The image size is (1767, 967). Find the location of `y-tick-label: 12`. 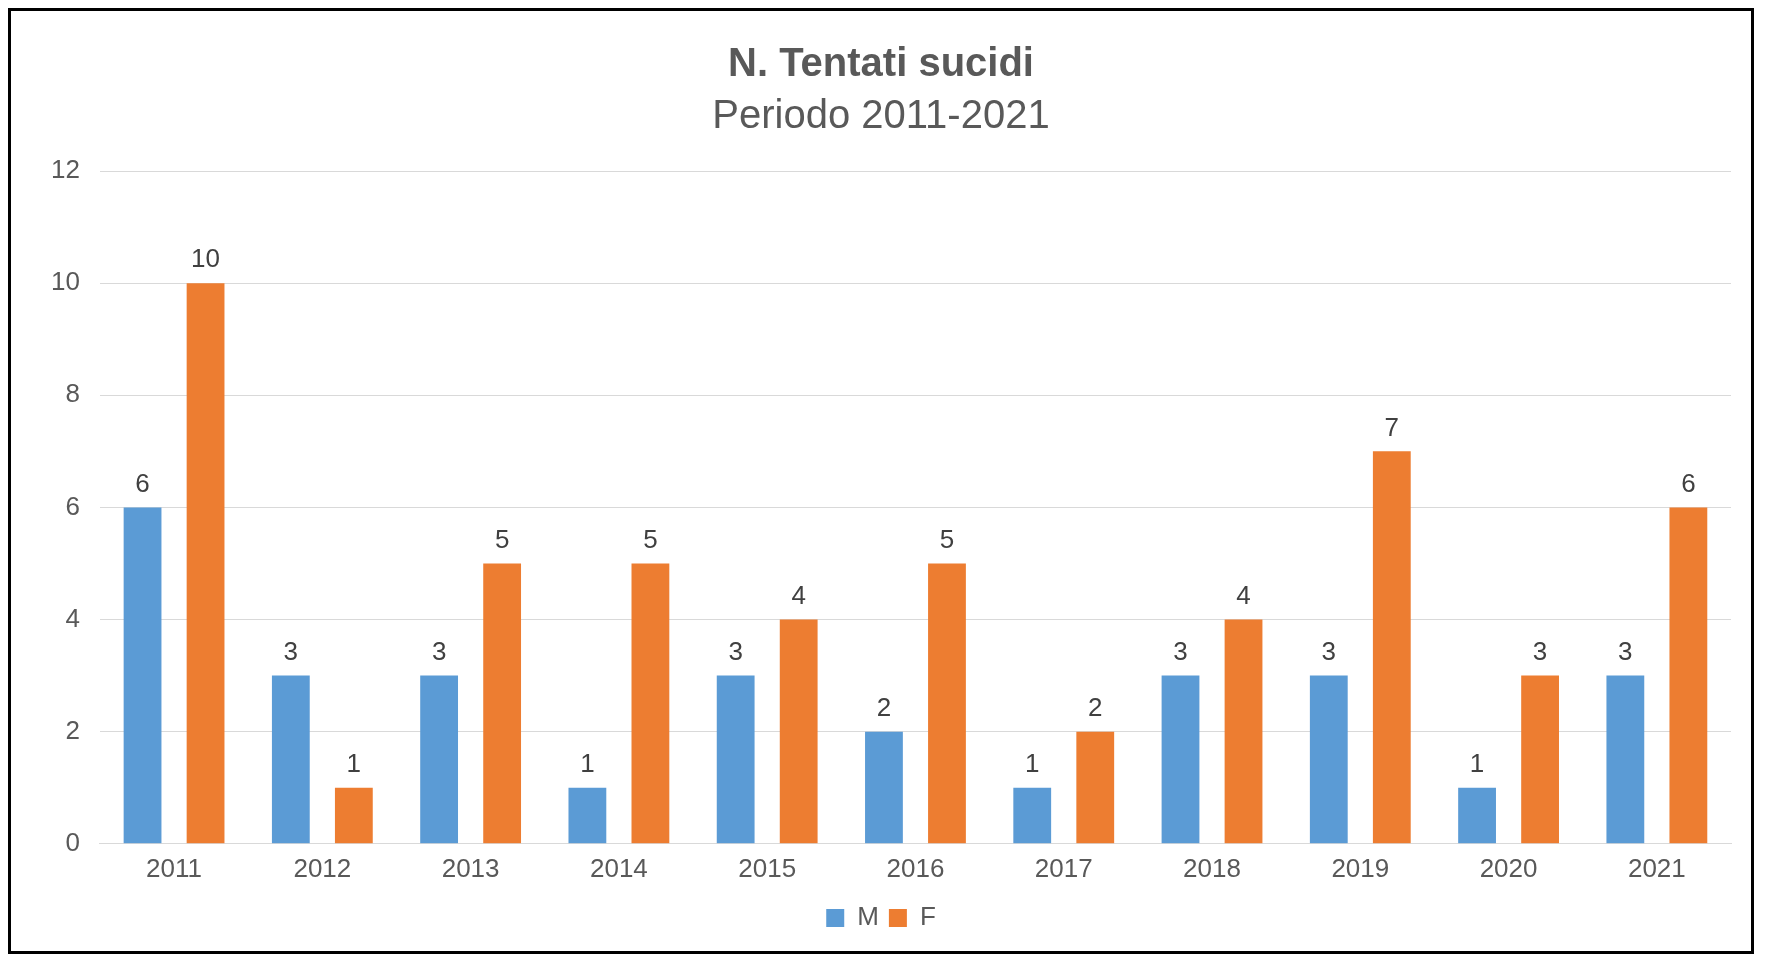

y-tick-label: 12 is located at coordinates (65, 169).